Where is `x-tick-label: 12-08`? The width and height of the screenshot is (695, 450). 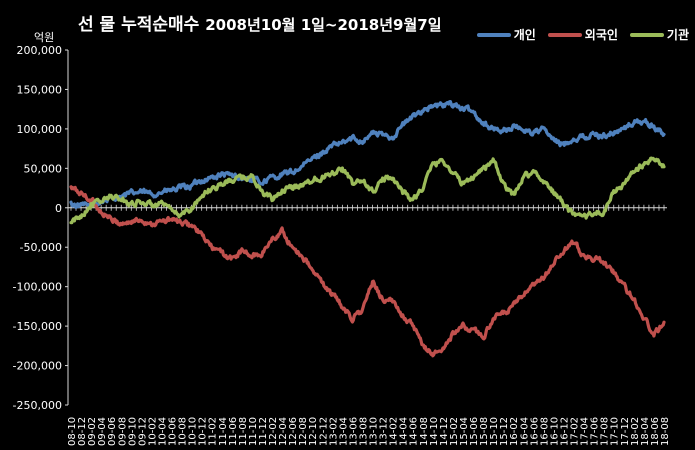
x-tick-label: 12-08 is located at coordinates (303, 431).